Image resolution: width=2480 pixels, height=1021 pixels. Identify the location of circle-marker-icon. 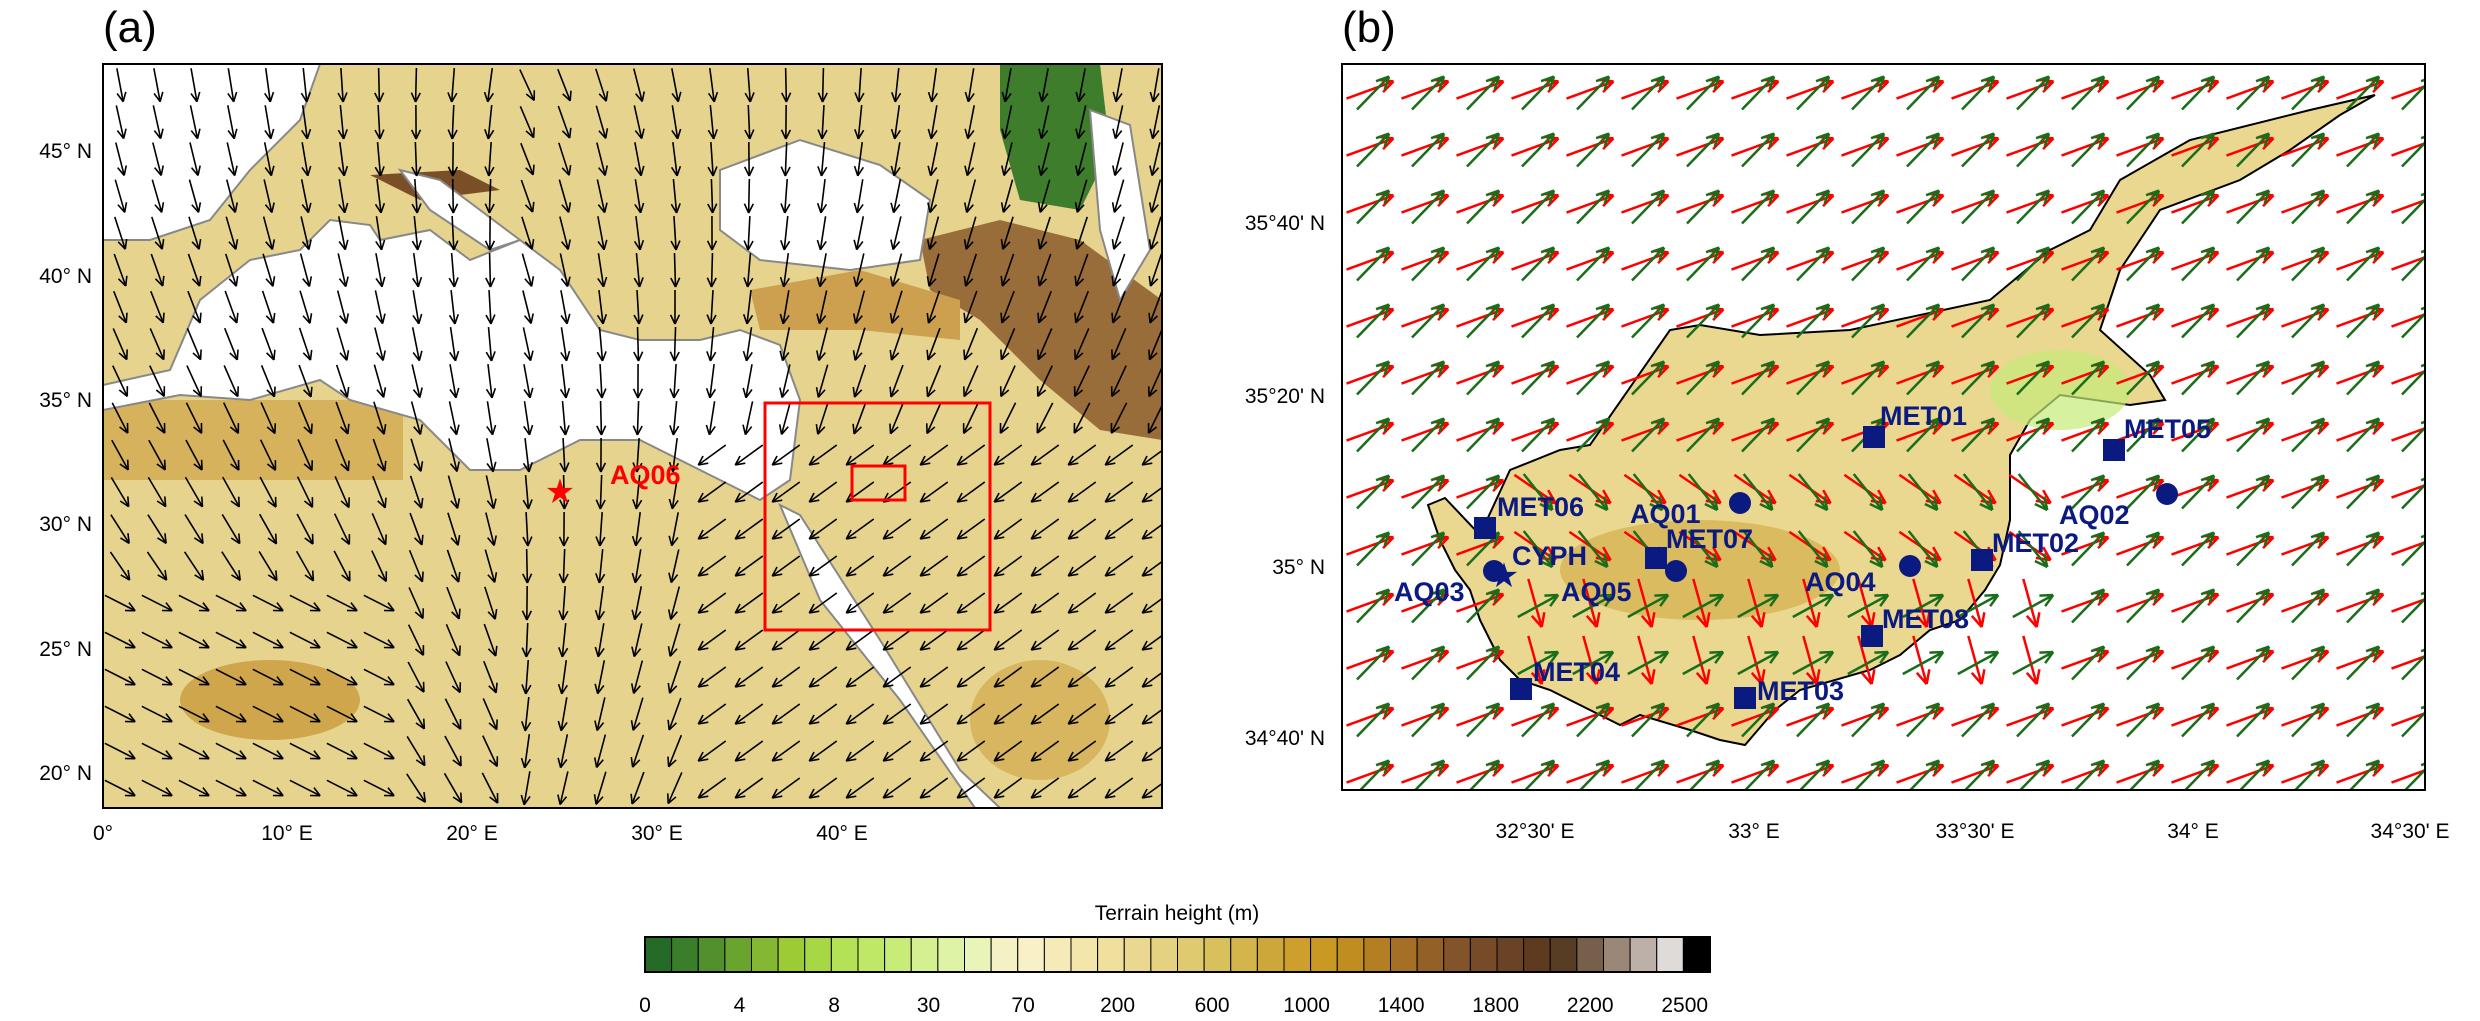
(1494, 571).